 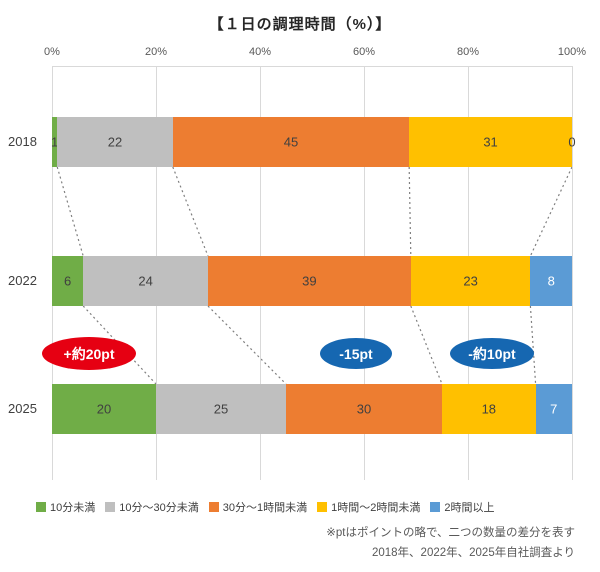 What do you see at coordinates (492, 353) in the screenshot?
I see `annotation-badge: -約10pt` at bounding box center [492, 353].